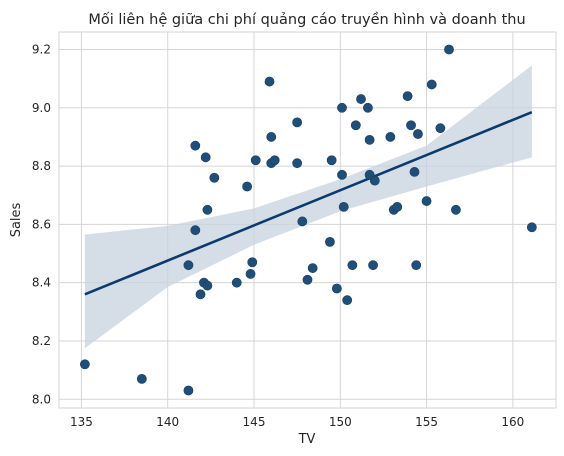 This screenshot has height=456, width=564. What do you see at coordinates (426, 422) in the screenshot?
I see `x-tick-label: 155` at bounding box center [426, 422].